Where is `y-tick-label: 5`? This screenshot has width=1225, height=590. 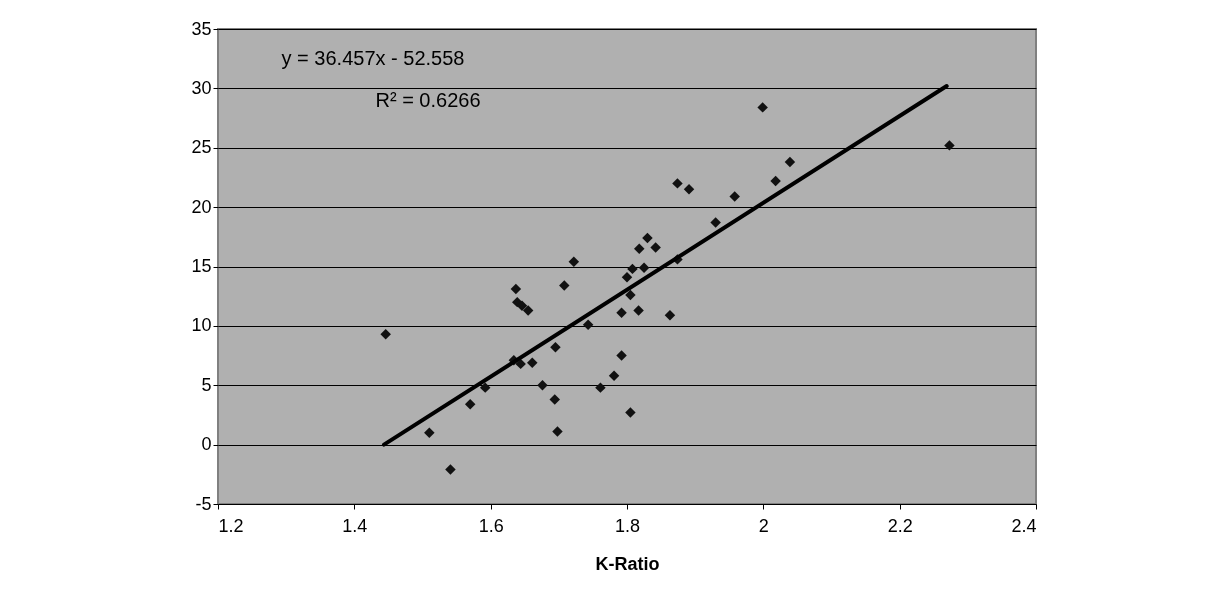 y-tick-label: 5 is located at coordinates (206, 384).